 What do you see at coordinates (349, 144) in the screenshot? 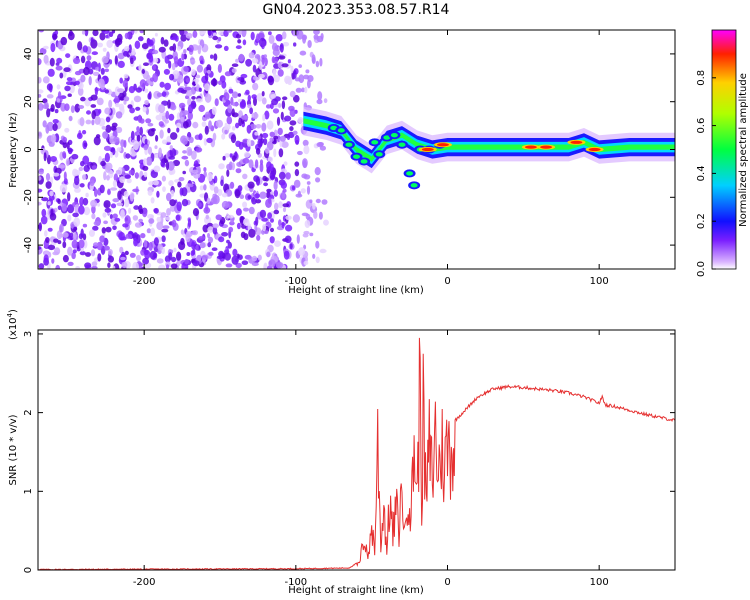
I see `ridge-blob-core` at bounding box center [349, 144].